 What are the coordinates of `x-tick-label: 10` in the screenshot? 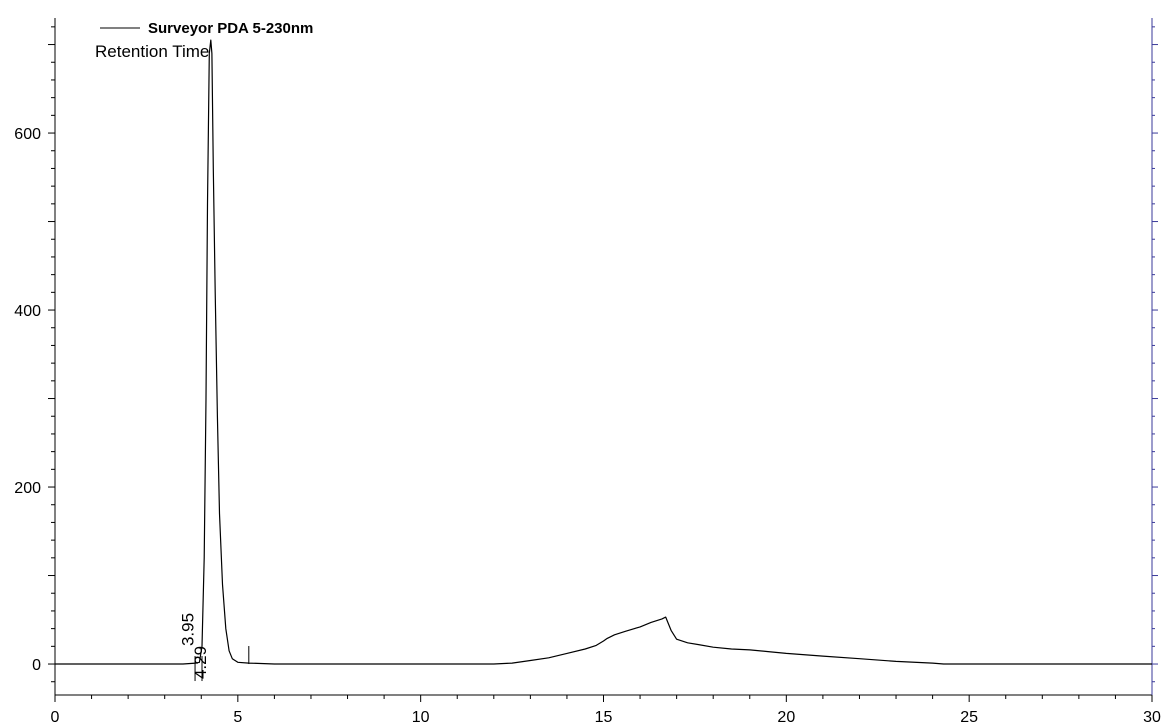 It's located at (421, 717).